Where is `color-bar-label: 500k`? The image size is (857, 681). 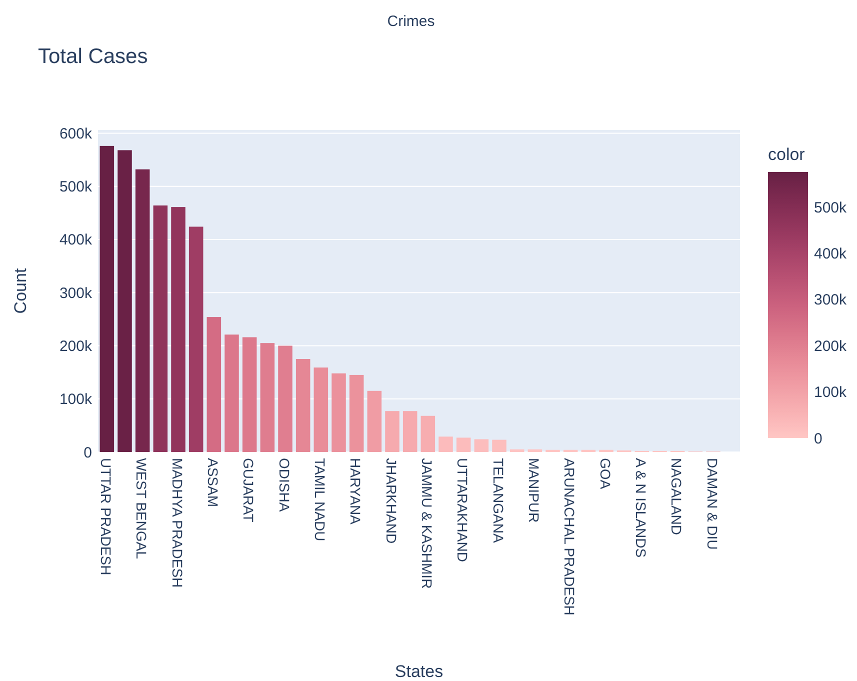
color-bar-label: 500k is located at coordinates (831, 207).